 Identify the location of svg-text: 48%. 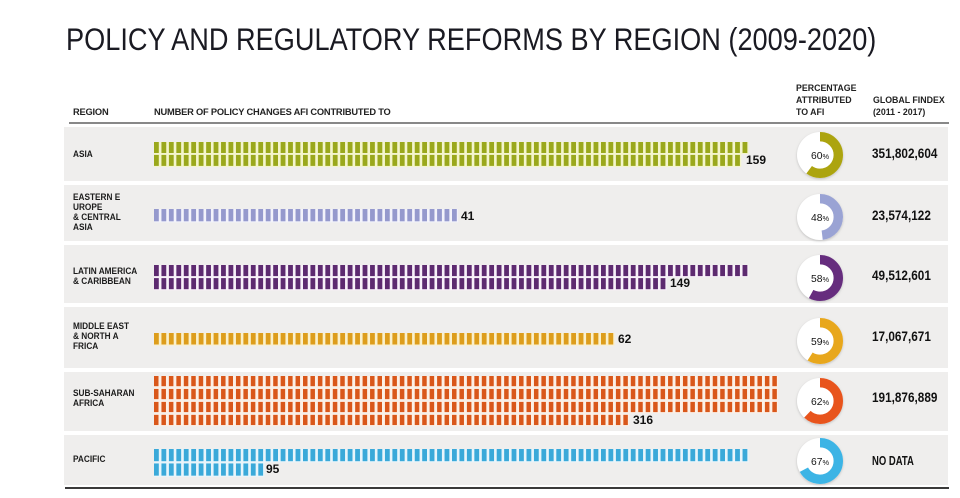
(820, 218).